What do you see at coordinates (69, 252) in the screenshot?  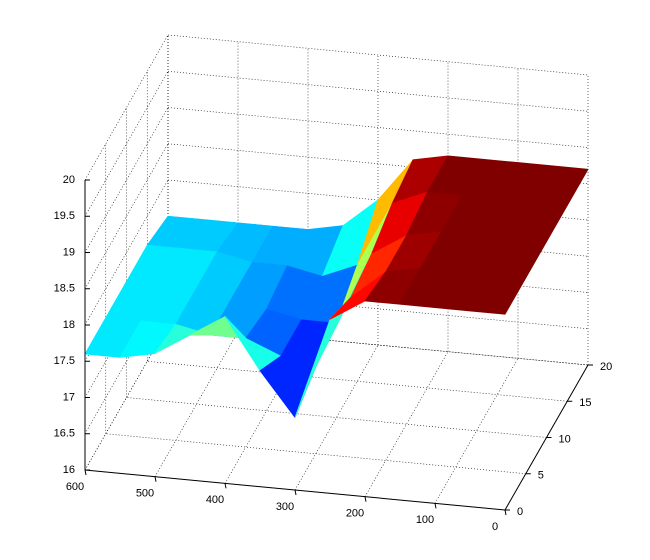 I see `z-tick-label: 19` at bounding box center [69, 252].